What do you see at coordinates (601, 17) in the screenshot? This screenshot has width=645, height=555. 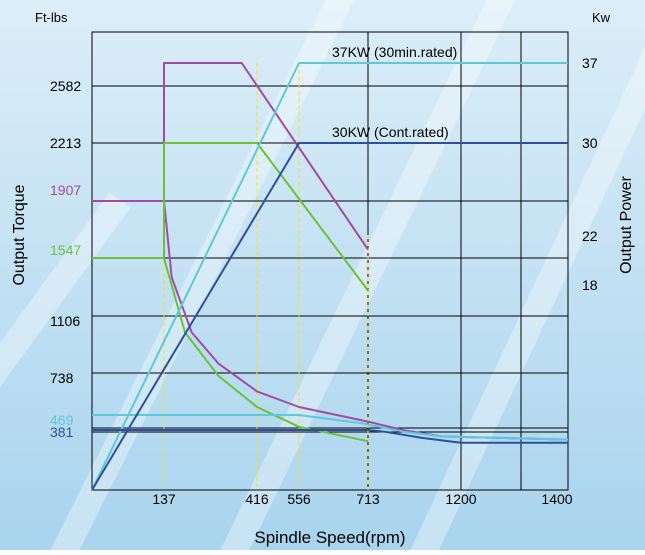 I see `right-unit-label: Kw` at bounding box center [601, 17].